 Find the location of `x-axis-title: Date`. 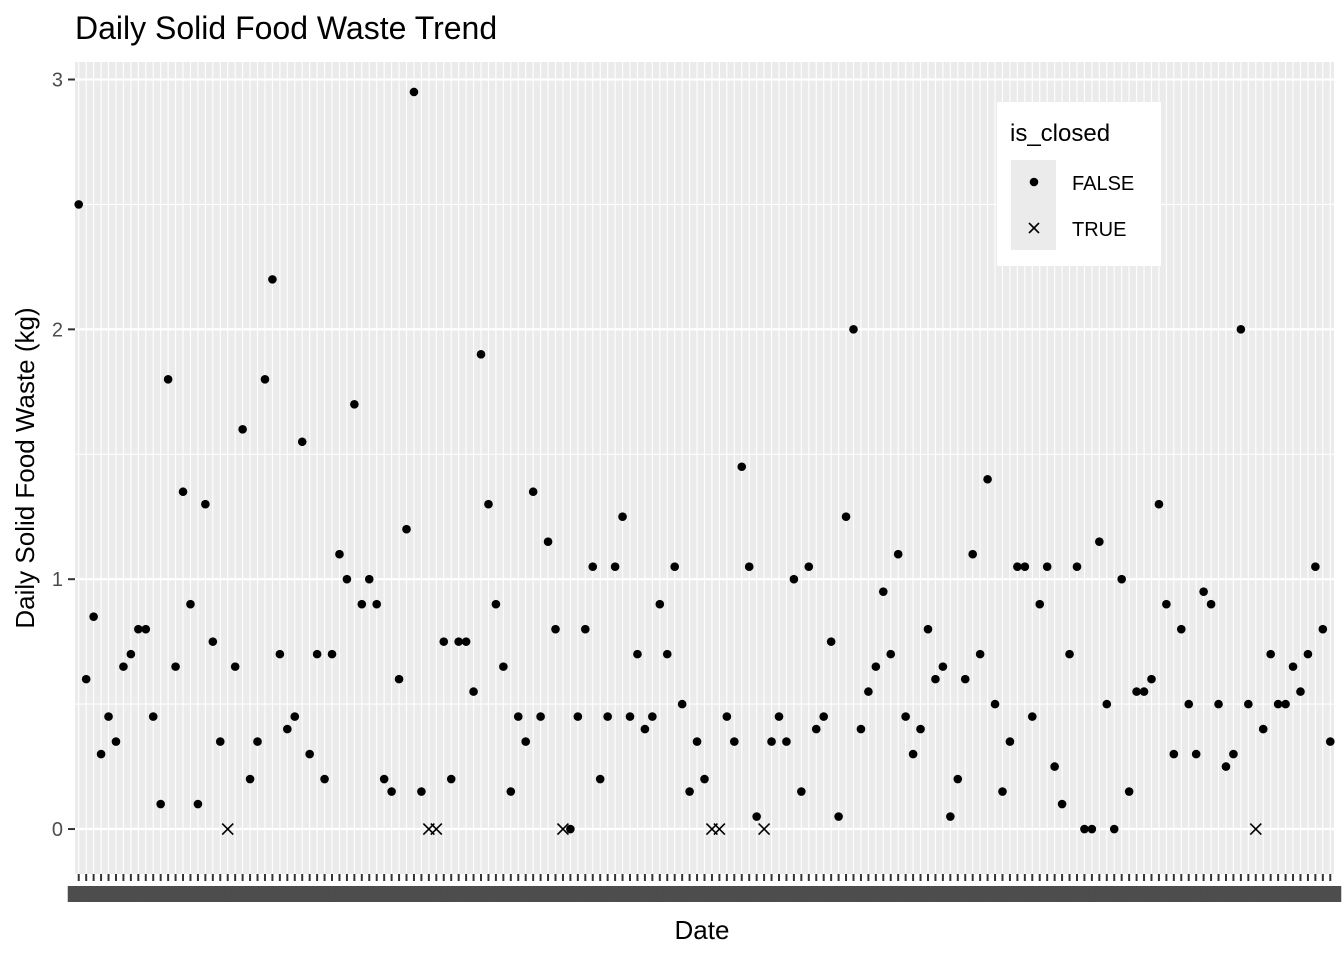

x-axis-title: Date is located at coordinates (702, 930).